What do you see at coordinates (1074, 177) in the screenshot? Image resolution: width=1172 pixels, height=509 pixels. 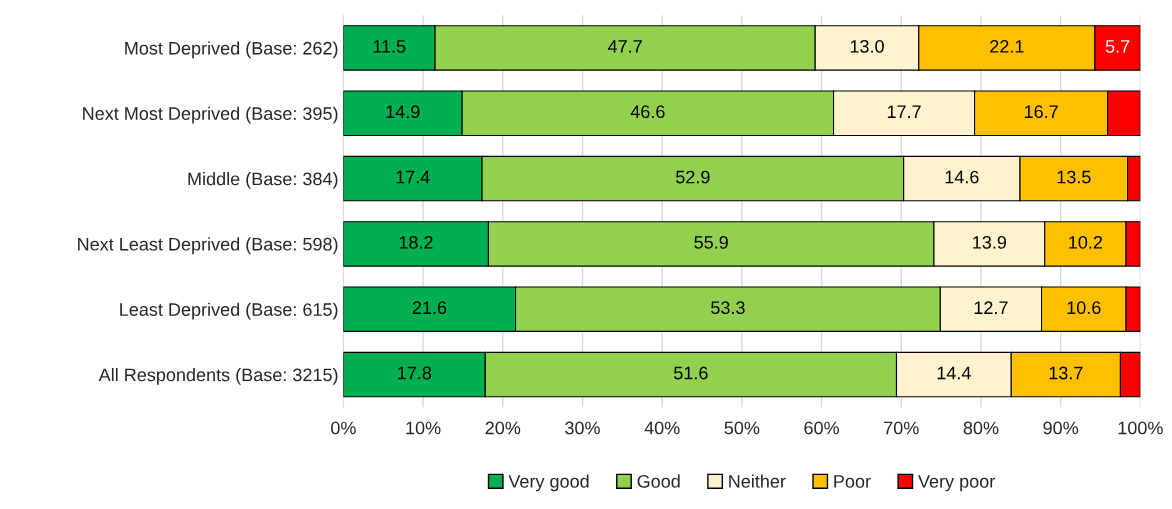 I see `data-label: 13.5` at bounding box center [1074, 177].